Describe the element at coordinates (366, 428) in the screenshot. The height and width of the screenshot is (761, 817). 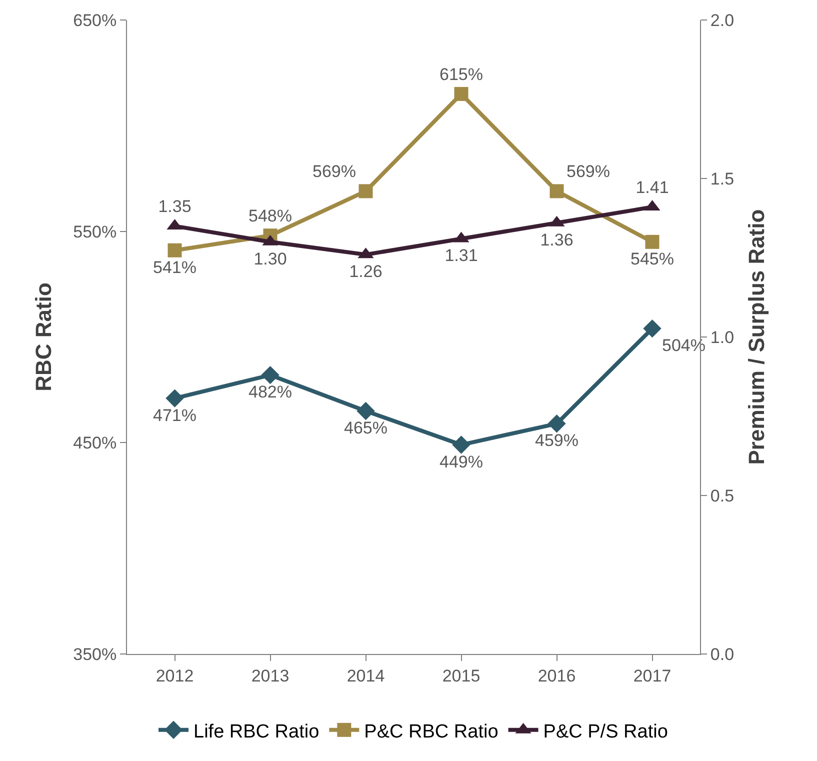
I see `data-label: 465%` at that location.